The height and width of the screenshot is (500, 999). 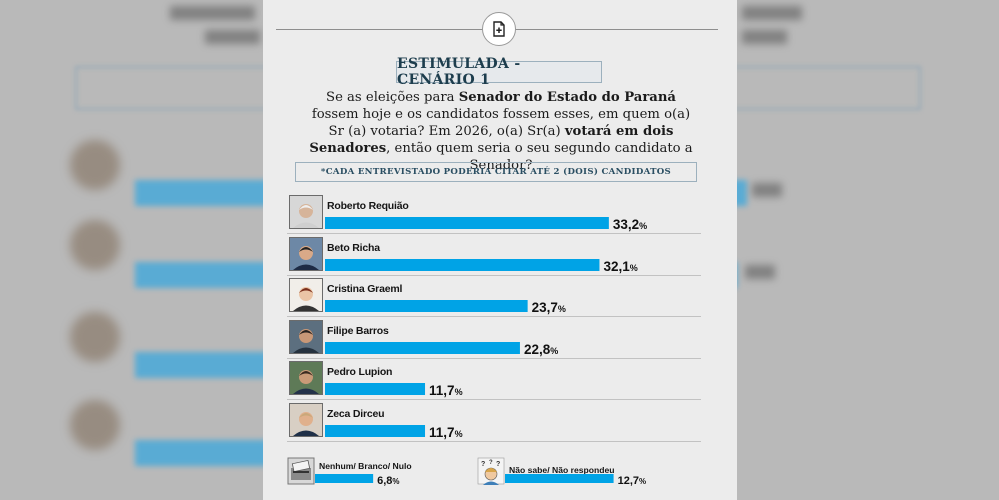 I want to click on bar-value-label: 33,2%, so click(x=630, y=224).